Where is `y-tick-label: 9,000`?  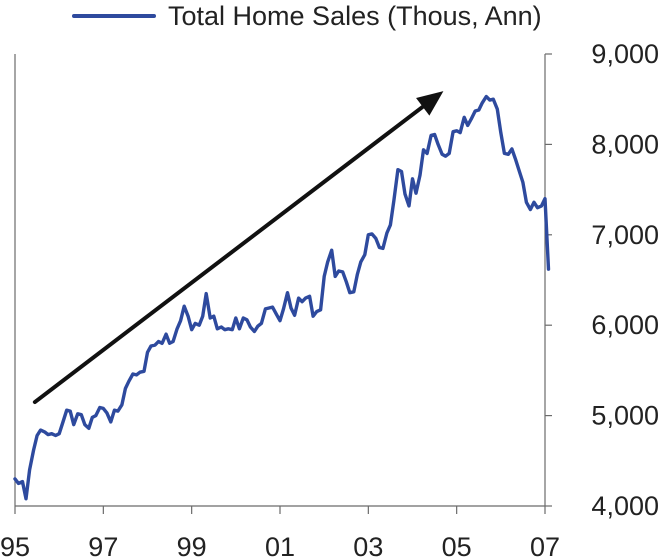 y-tick-label: 9,000 is located at coordinates (625, 54).